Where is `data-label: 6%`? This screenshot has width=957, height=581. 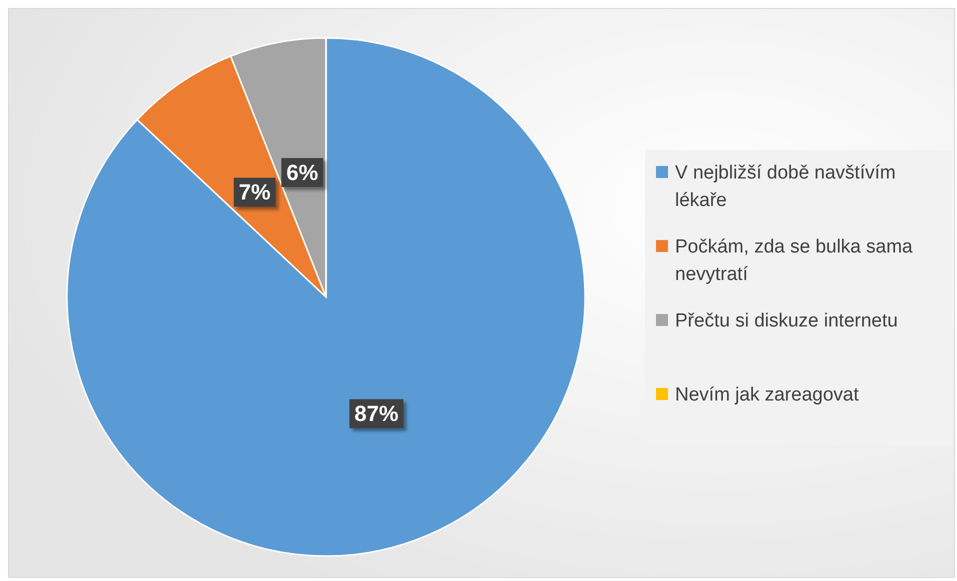
data-label: 6% is located at coordinates (302, 173).